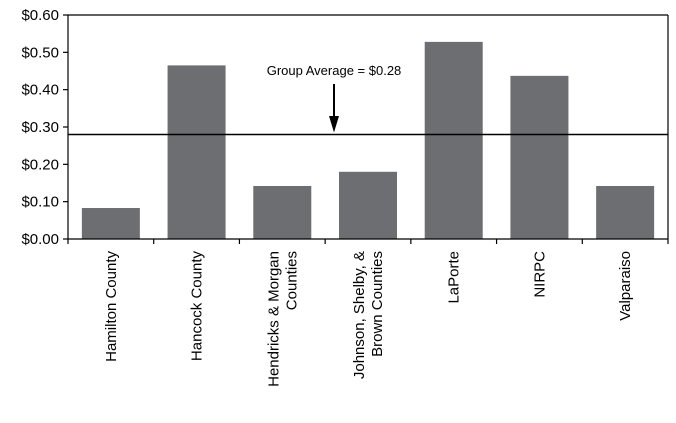  What do you see at coordinates (625, 286) in the screenshot?
I see `x-category-label: Valparaiso` at bounding box center [625, 286].